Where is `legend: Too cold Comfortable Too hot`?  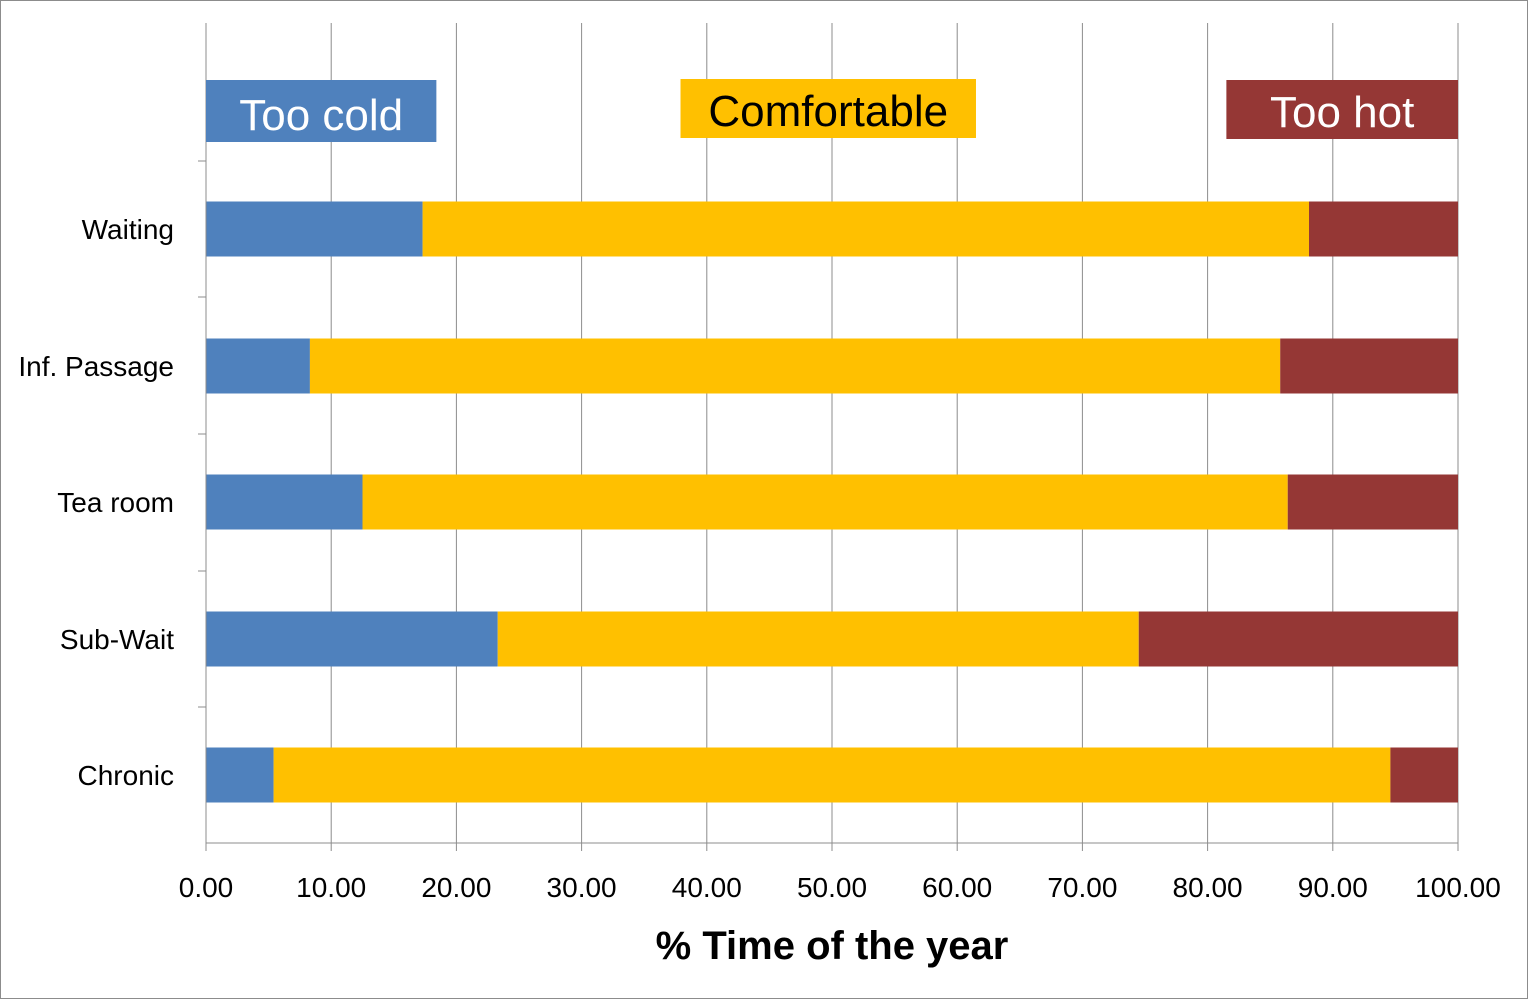
legend: Too cold Comfortable Too hot is located at coordinates (832, 110).